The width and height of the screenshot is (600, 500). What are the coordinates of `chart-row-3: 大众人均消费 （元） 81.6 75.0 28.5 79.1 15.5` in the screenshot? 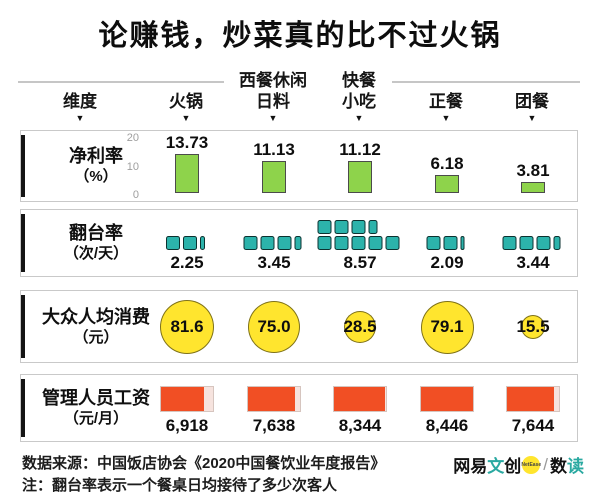 It's located at (299, 326).